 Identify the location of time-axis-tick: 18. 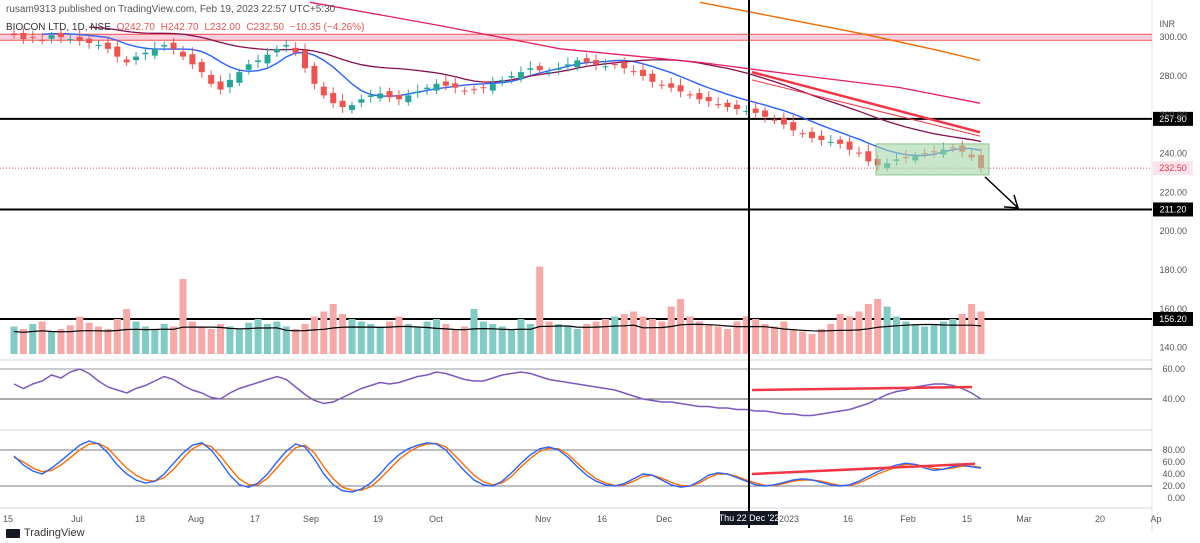
(140, 519).